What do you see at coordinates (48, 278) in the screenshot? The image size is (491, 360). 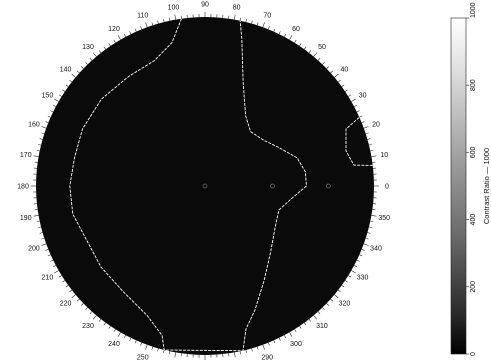 I see `angle-label-210: 210` at bounding box center [48, 278].